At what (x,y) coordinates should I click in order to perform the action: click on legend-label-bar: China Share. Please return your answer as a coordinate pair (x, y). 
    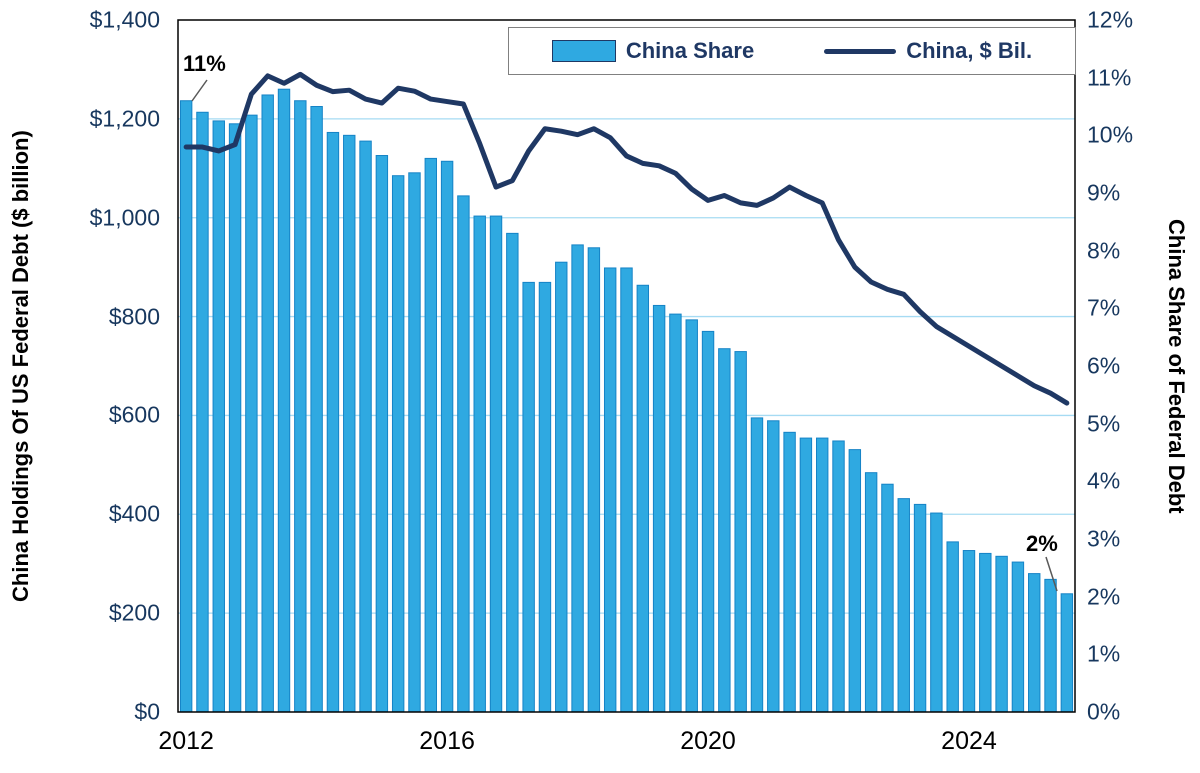
    Looking at the image, I should click on (690, 50).